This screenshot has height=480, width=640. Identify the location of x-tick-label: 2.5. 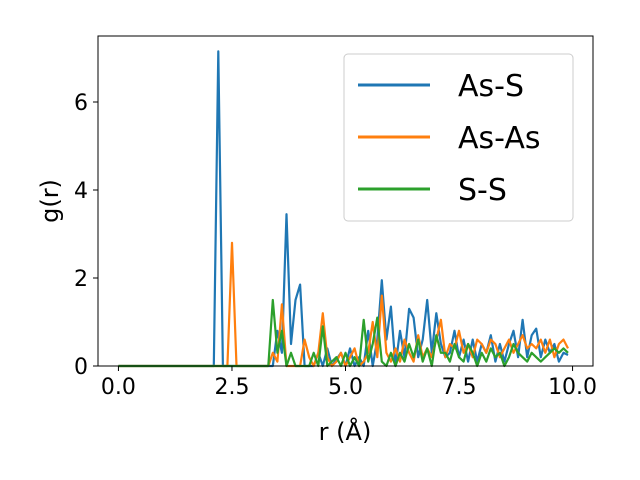
(231, 387).